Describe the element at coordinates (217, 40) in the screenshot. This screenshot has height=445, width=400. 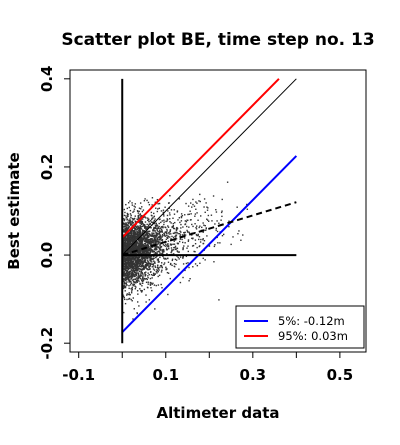
I see `chart-title: Scatter plot BE, time step no. 13` at that location.